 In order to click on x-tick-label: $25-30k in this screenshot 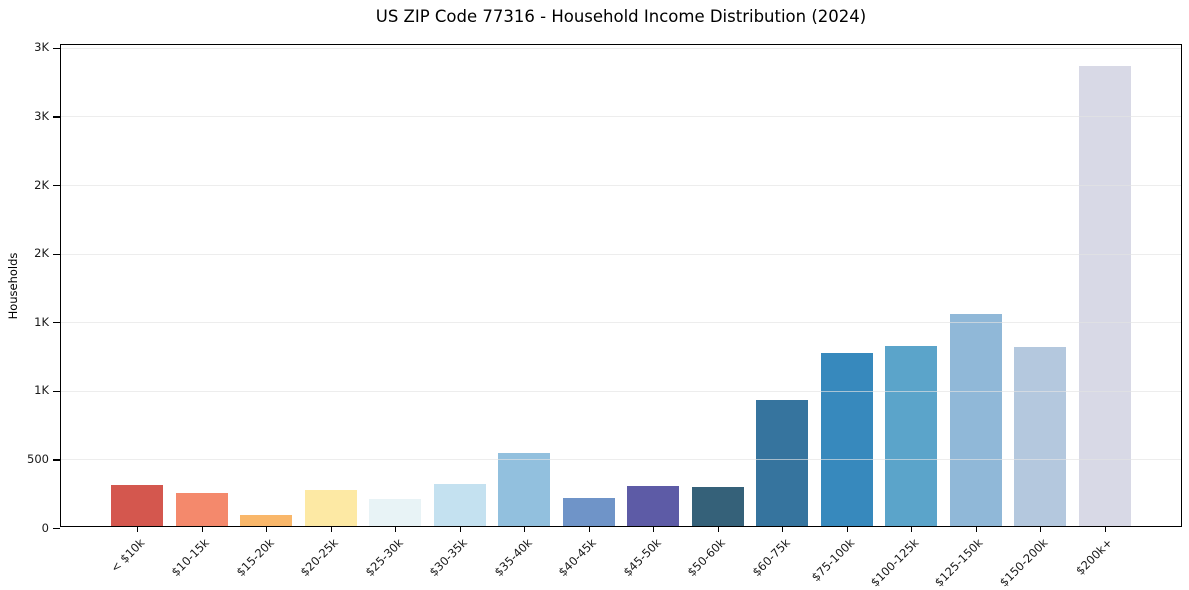, I will do `click(384, 557)`.